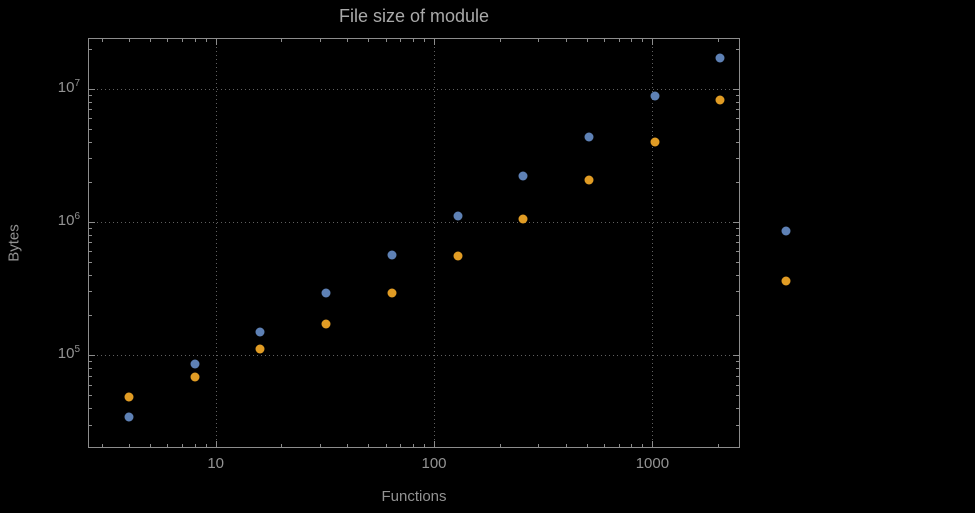  What do you see at coordinates (68, 219) in the screenshot?
I see `y-tick-label: 10⁶` at bounding box center [68, 219].